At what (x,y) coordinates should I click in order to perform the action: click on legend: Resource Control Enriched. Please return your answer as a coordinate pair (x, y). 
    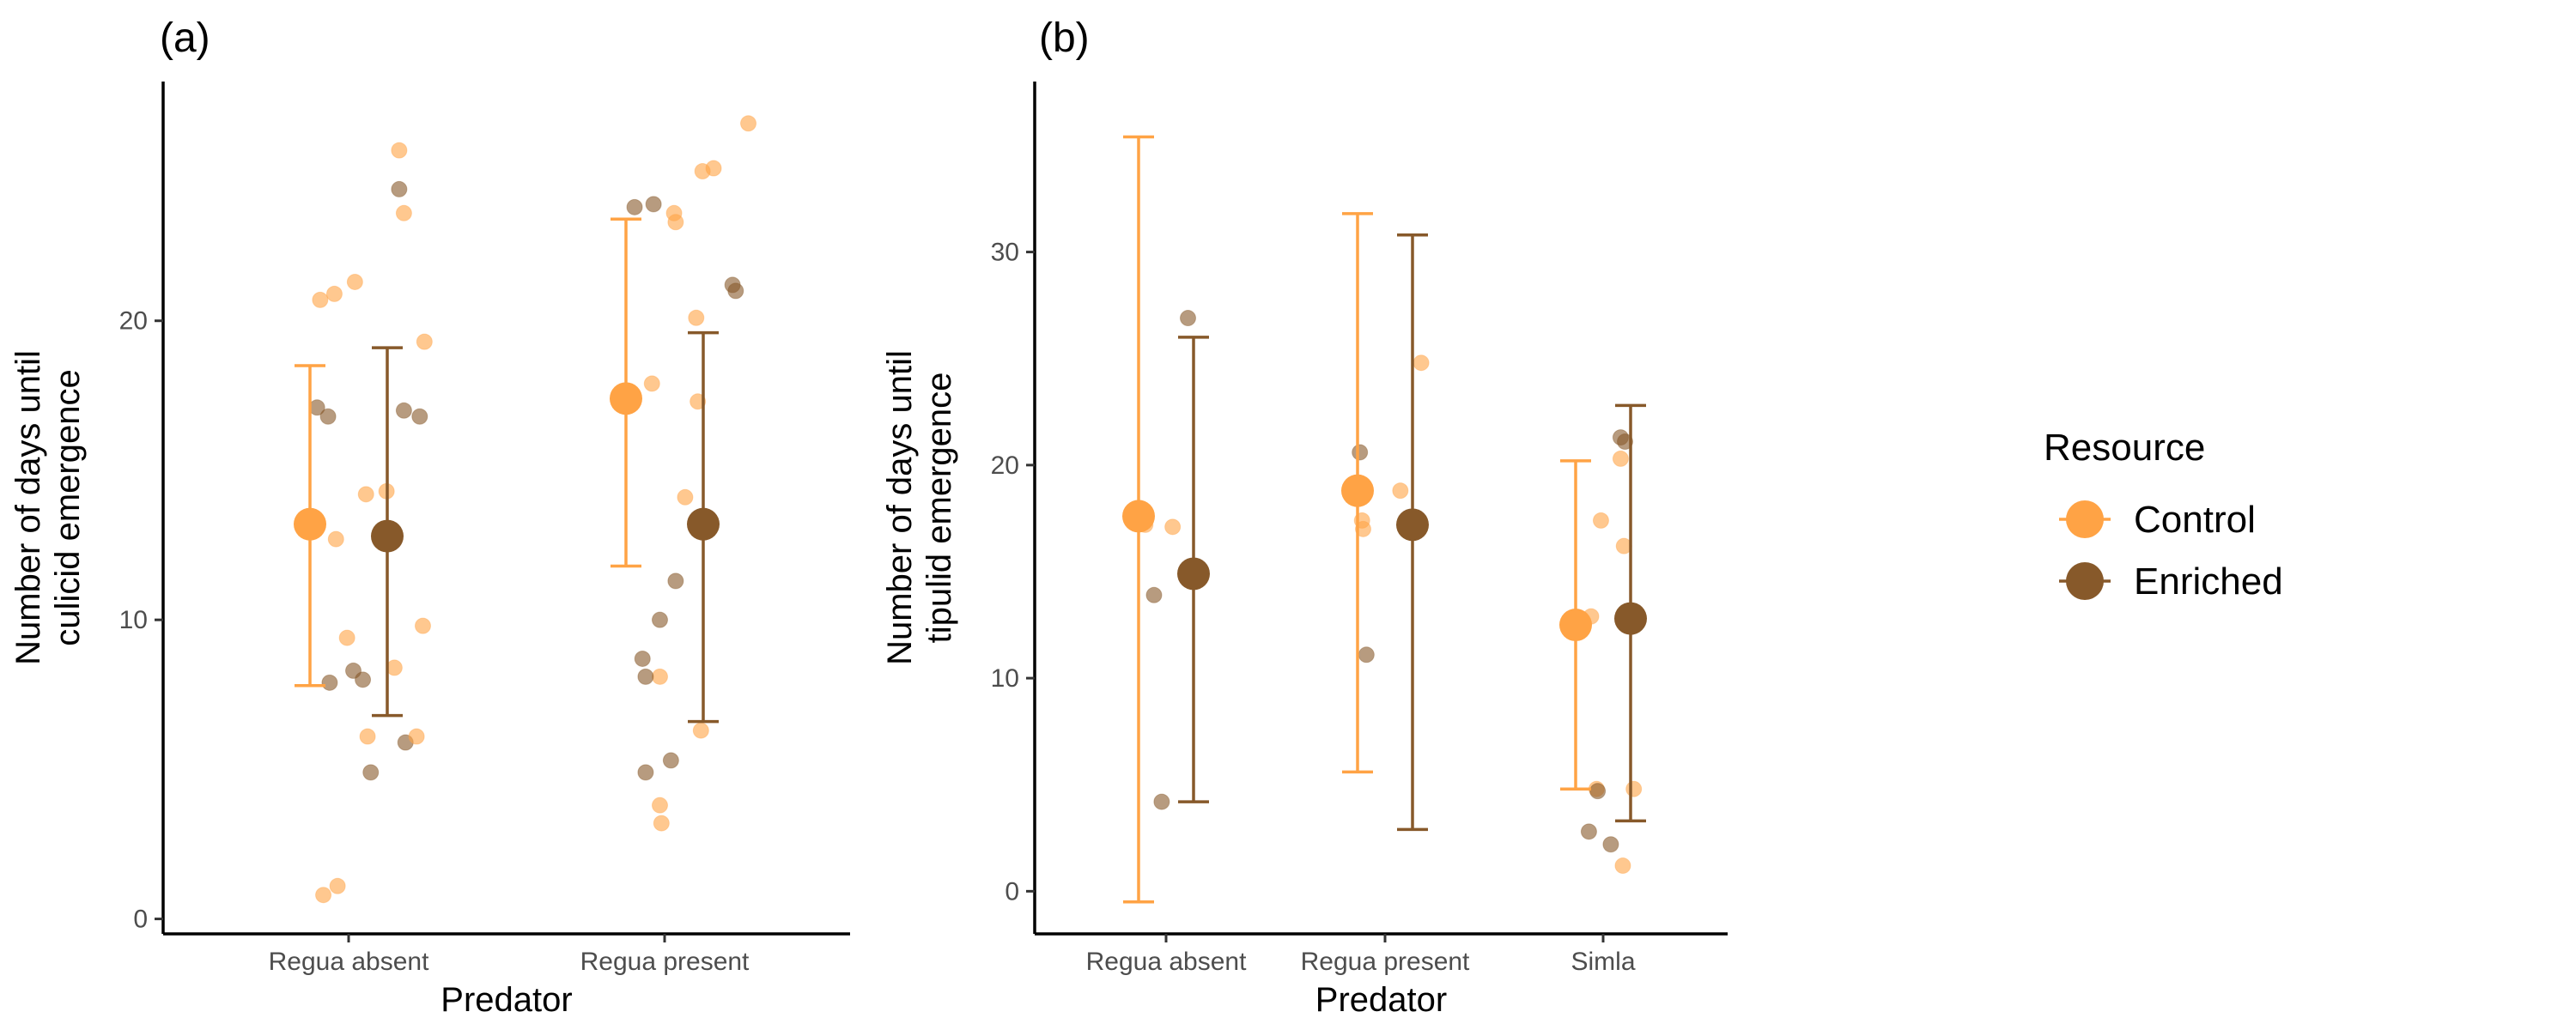
    Looking at the image, I should click on (2163, 515).